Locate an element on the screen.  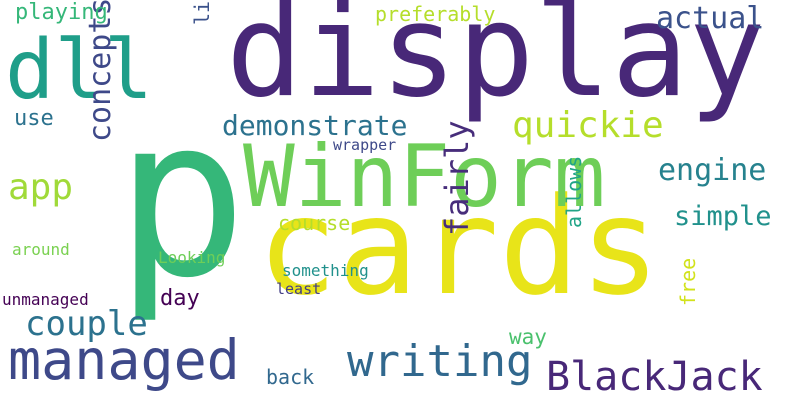
word-least: least is located at coordinates (299, 289).